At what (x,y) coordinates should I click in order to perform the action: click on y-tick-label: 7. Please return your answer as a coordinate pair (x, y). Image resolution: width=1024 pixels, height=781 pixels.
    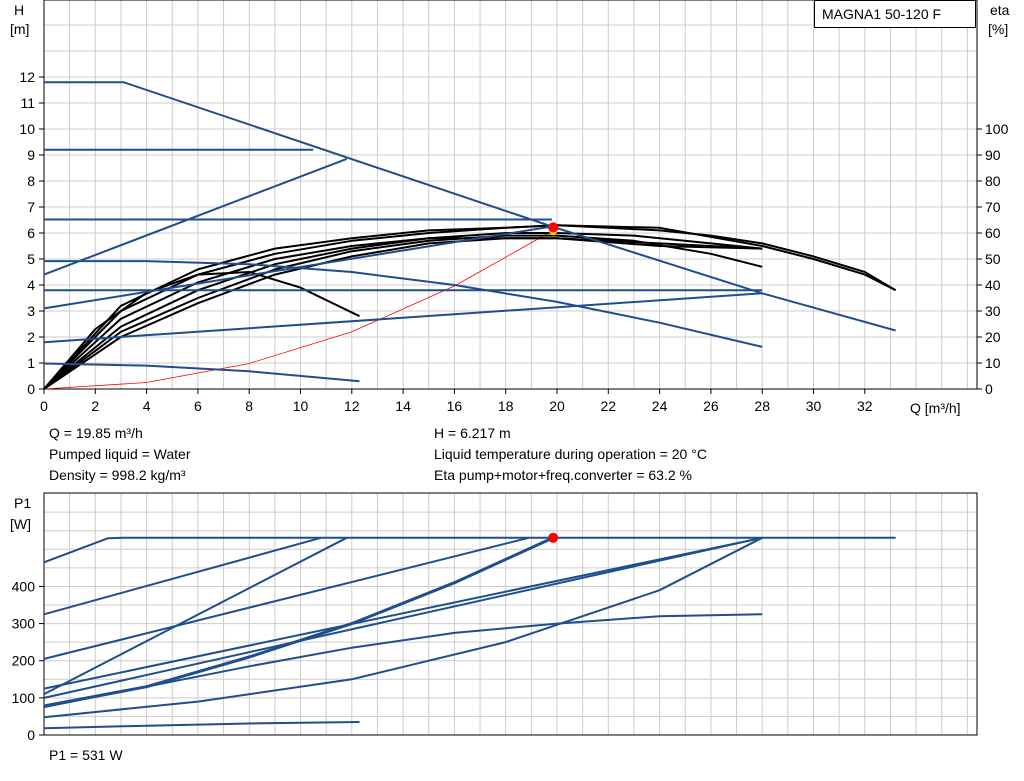
    Looking at the image, I should click on (31, 207).